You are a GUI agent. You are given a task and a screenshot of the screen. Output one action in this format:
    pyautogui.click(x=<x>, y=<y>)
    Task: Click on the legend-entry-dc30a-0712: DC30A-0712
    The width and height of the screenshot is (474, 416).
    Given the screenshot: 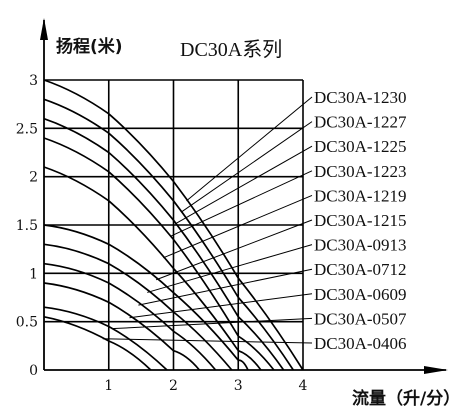 What is the action you would take?
    pyautogui.click(x=360, y=269)
    